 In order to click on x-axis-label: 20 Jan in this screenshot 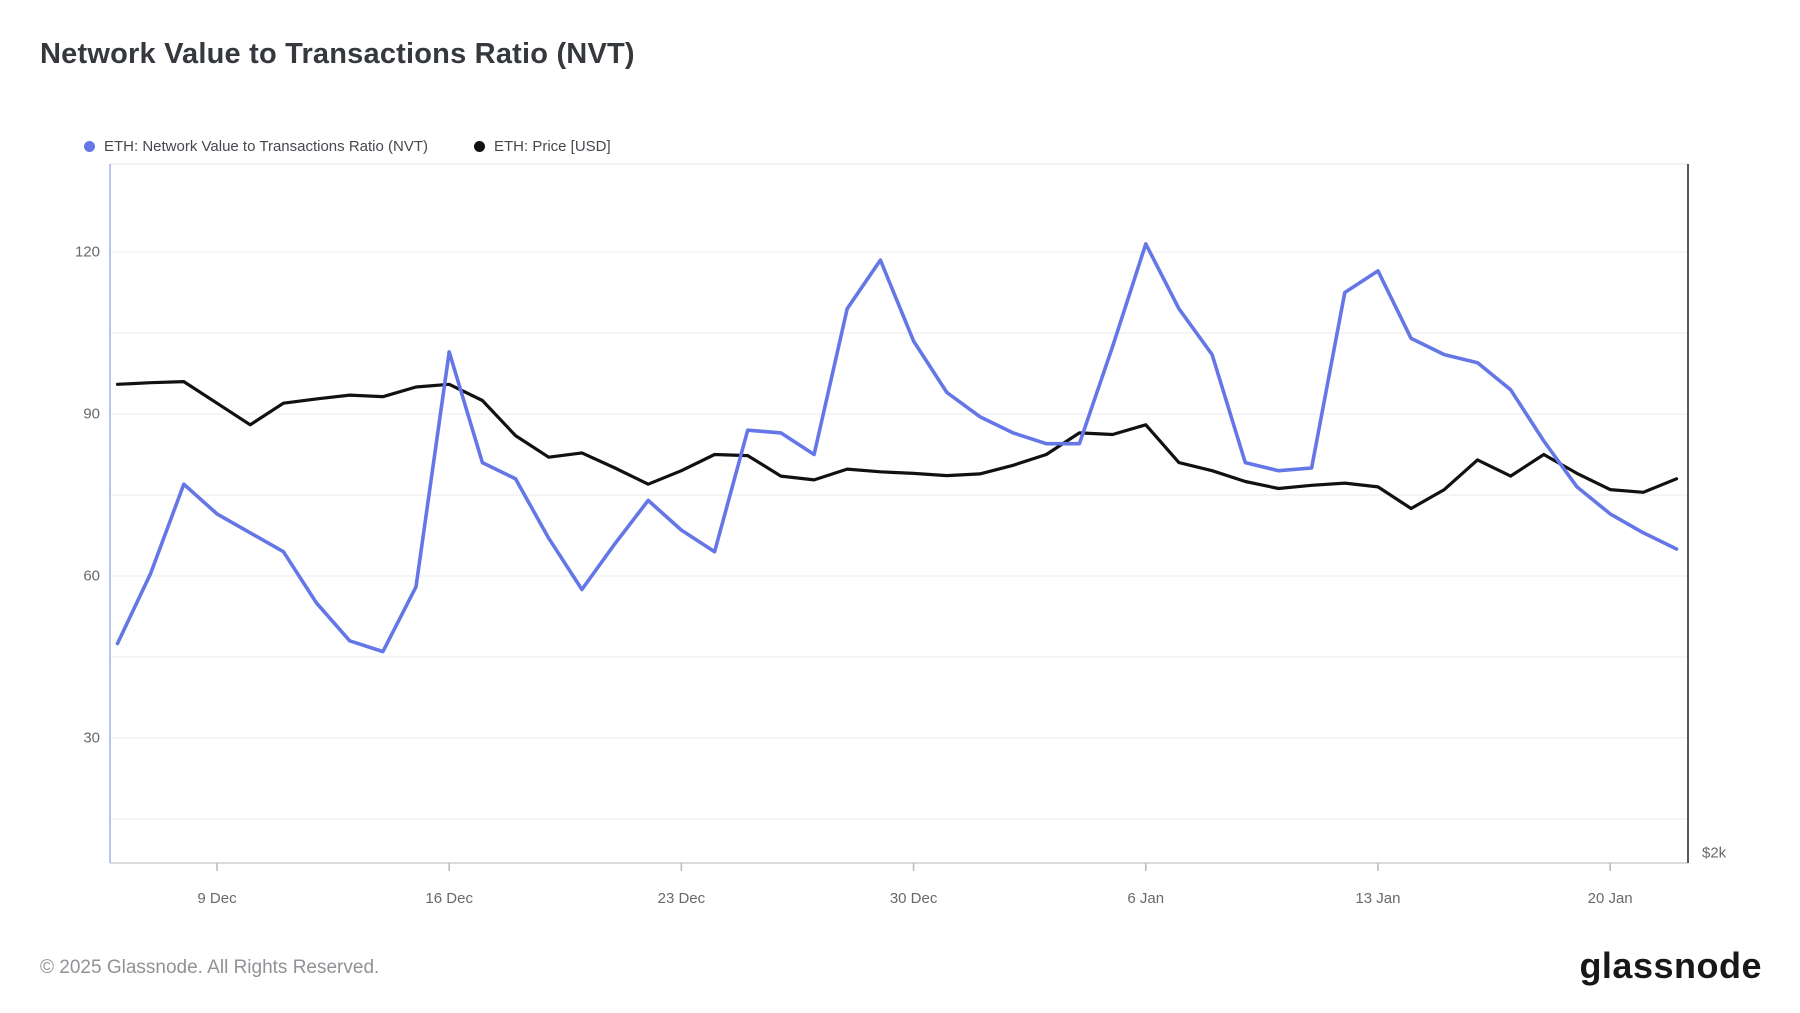, I will do `click(1610, 898)`.